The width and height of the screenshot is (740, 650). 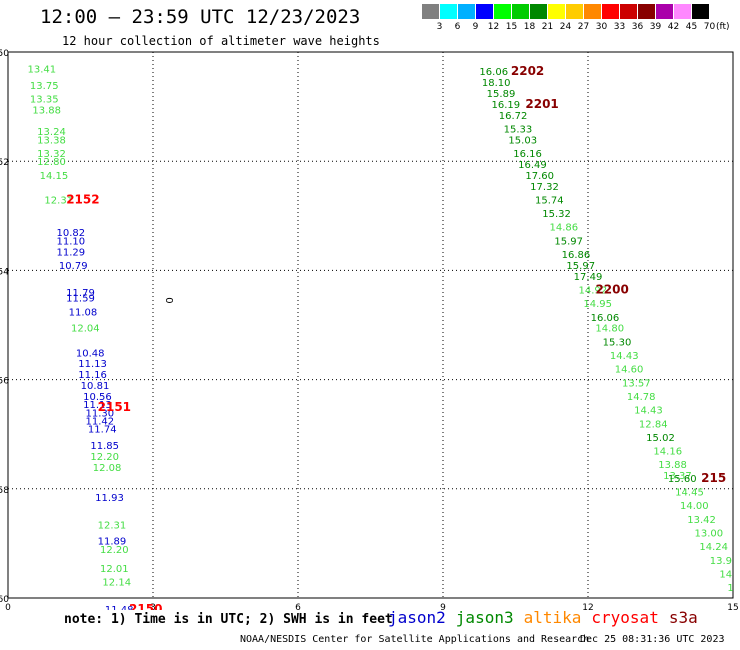 I want to click on legend-label: 3, so click(x=439, y=27).